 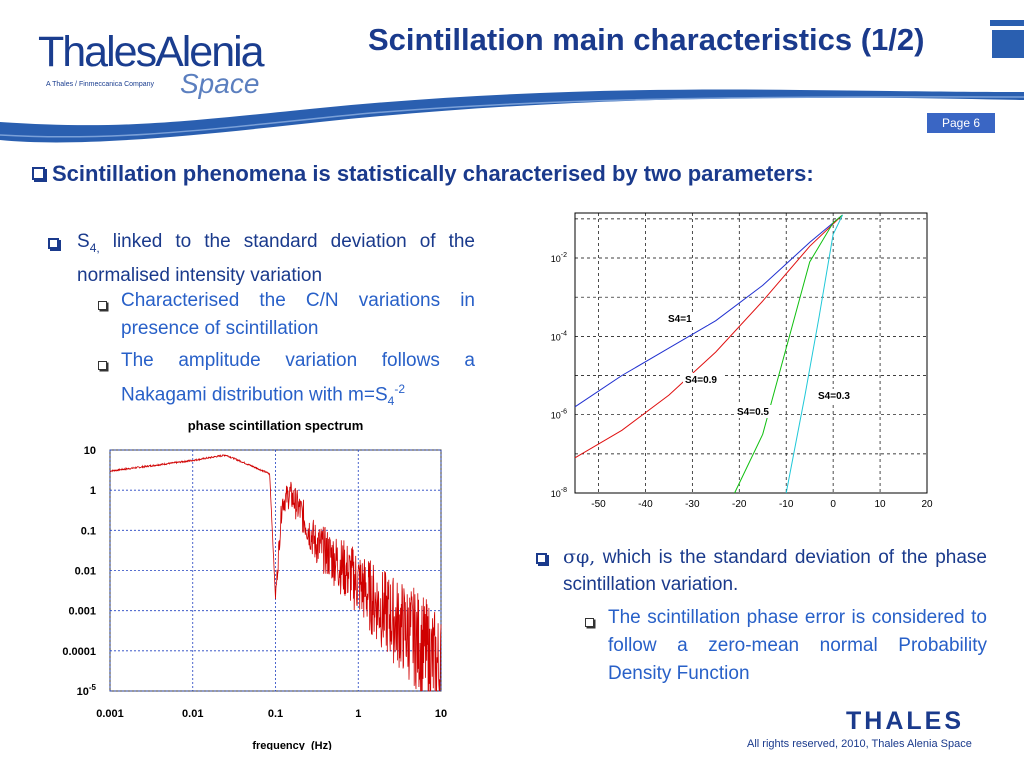 I want to click on chart-title: phase scintillation spectrum, so click(x=276, y=425).